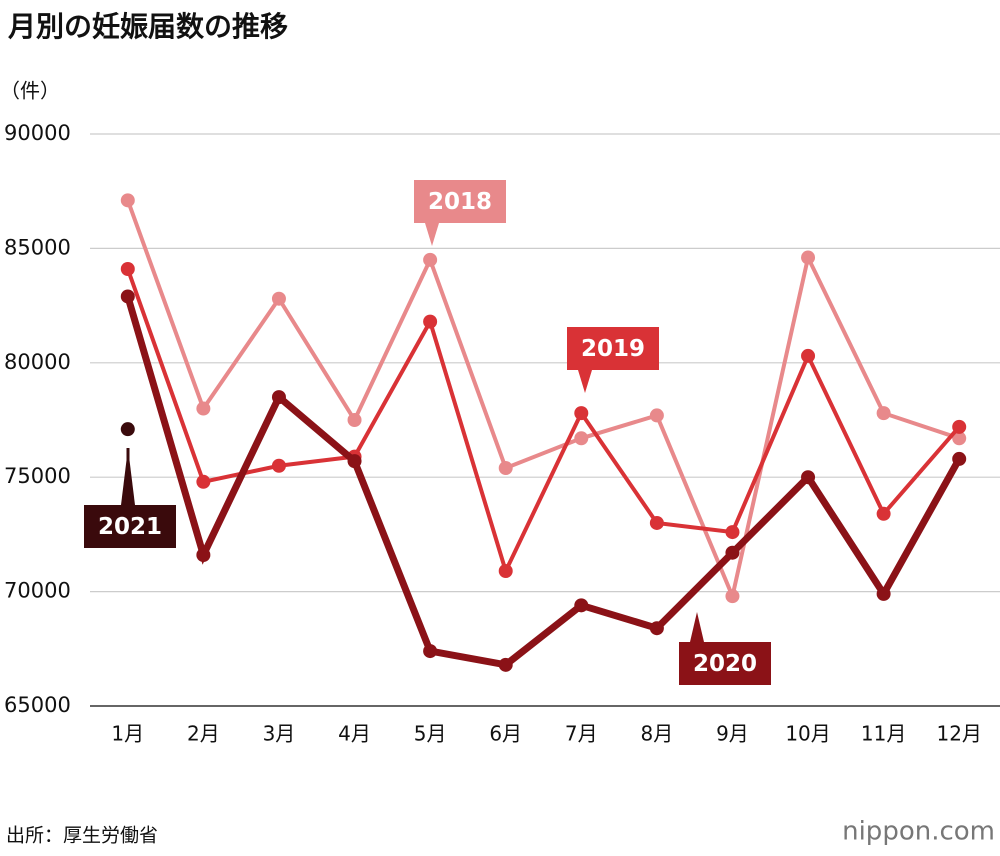 Image resolution: width=1000 pixels, height=856 pixels. What do you see at coordinates (37, 133) in the screenshot?
I see `y-tick-label: 90000` at bounding box center [37, 133].